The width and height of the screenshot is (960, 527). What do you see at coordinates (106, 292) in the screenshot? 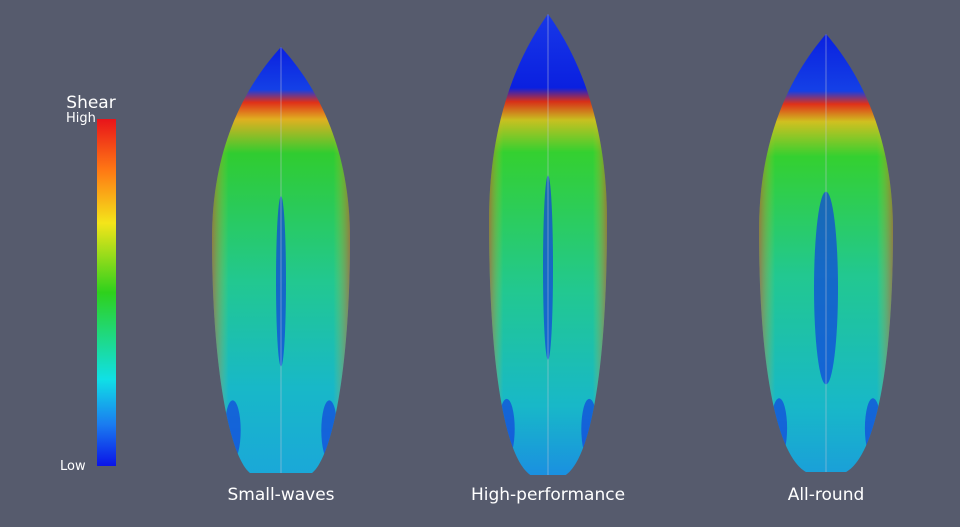
I see `color-bar` at bounding box center [106, 292].